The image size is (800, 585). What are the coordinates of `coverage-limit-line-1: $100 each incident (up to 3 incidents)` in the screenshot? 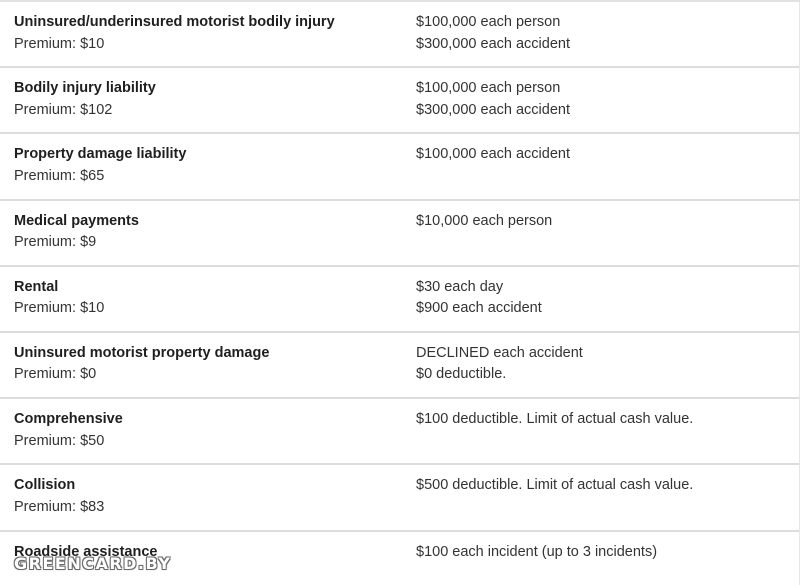 It's located at (537, 551).